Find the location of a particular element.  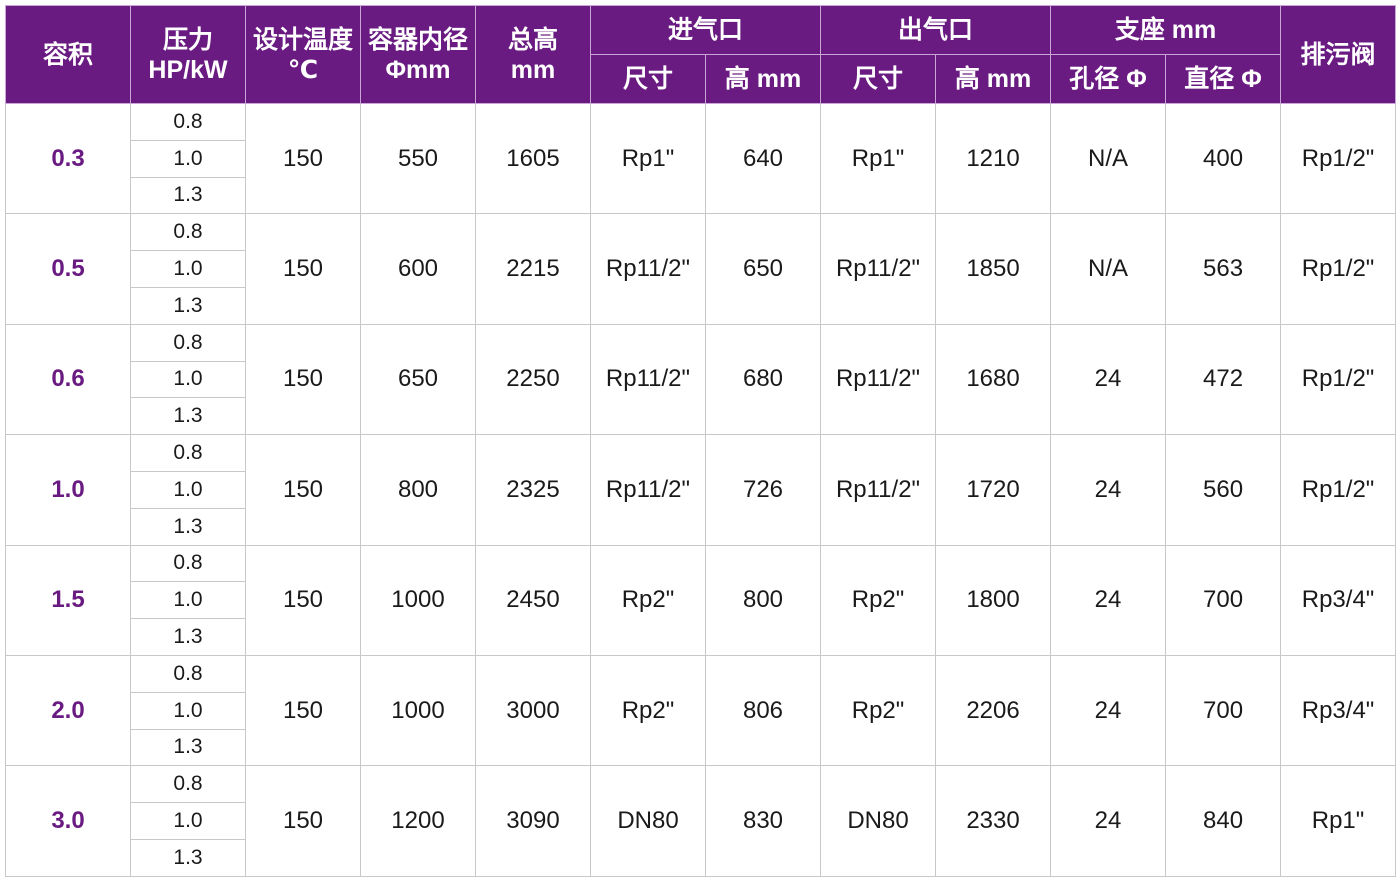

cell-support-dia: 472 is located at coordinates (1223, 379).